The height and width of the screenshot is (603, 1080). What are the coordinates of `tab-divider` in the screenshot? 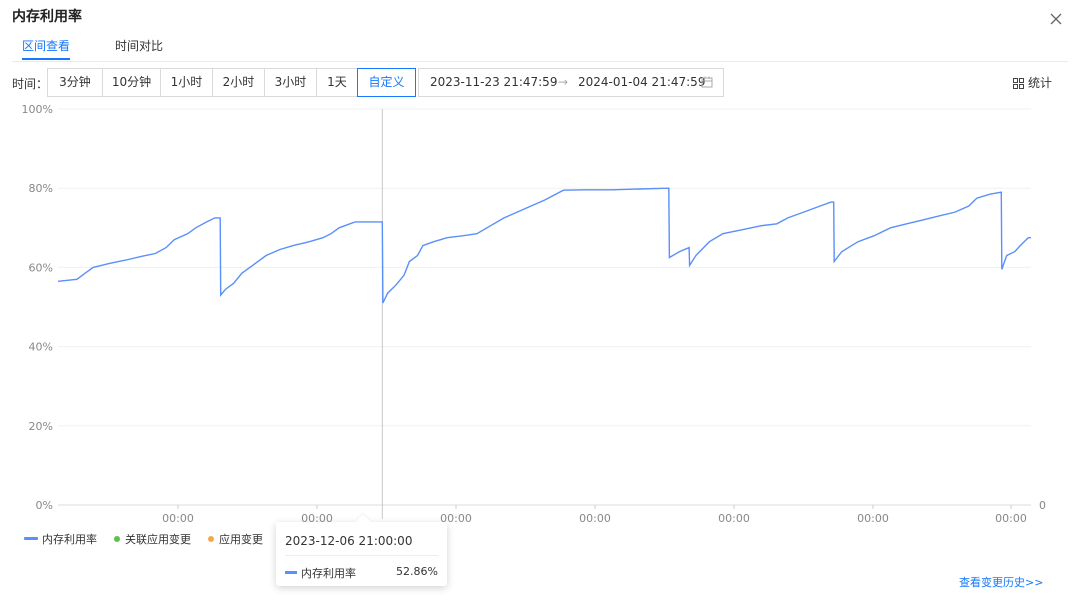 It's located at (540, 61).